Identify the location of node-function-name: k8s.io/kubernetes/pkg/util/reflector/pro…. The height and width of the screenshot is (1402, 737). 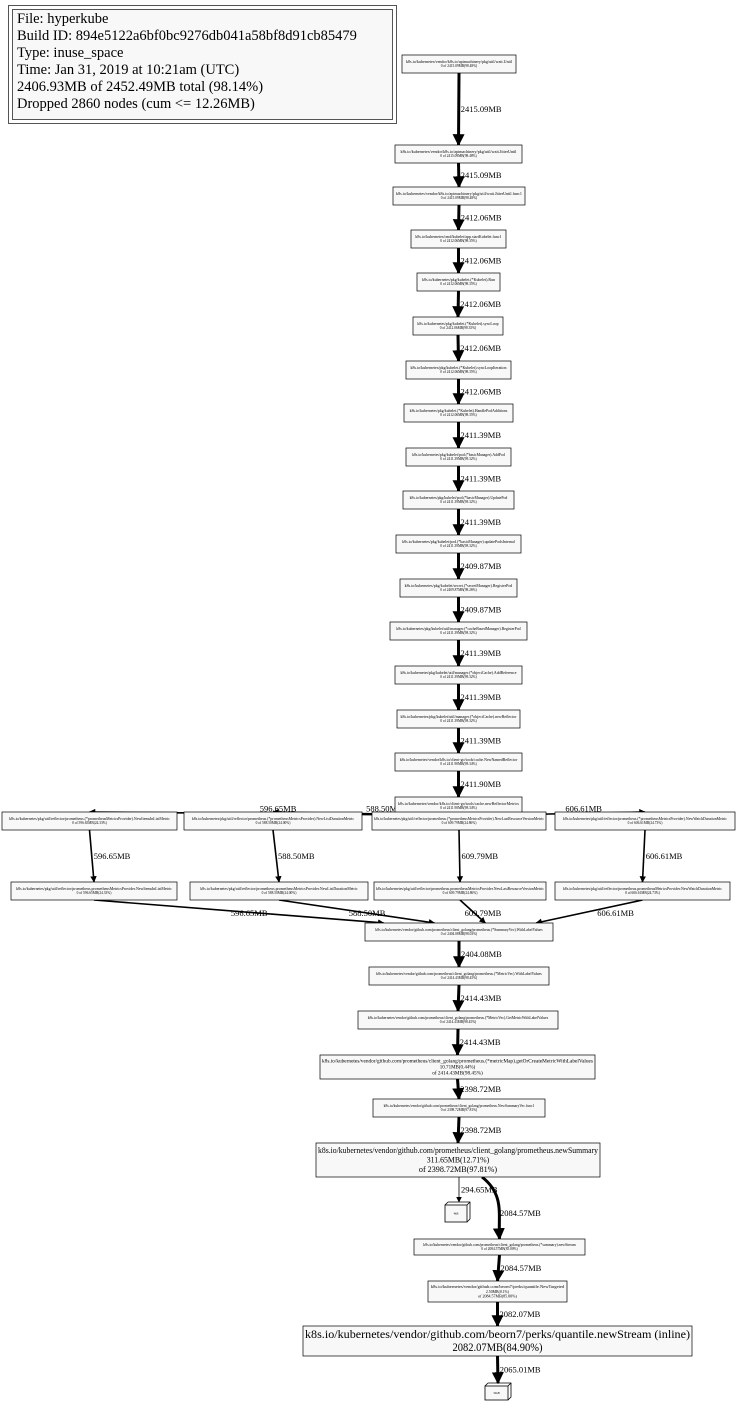
(279, 889).